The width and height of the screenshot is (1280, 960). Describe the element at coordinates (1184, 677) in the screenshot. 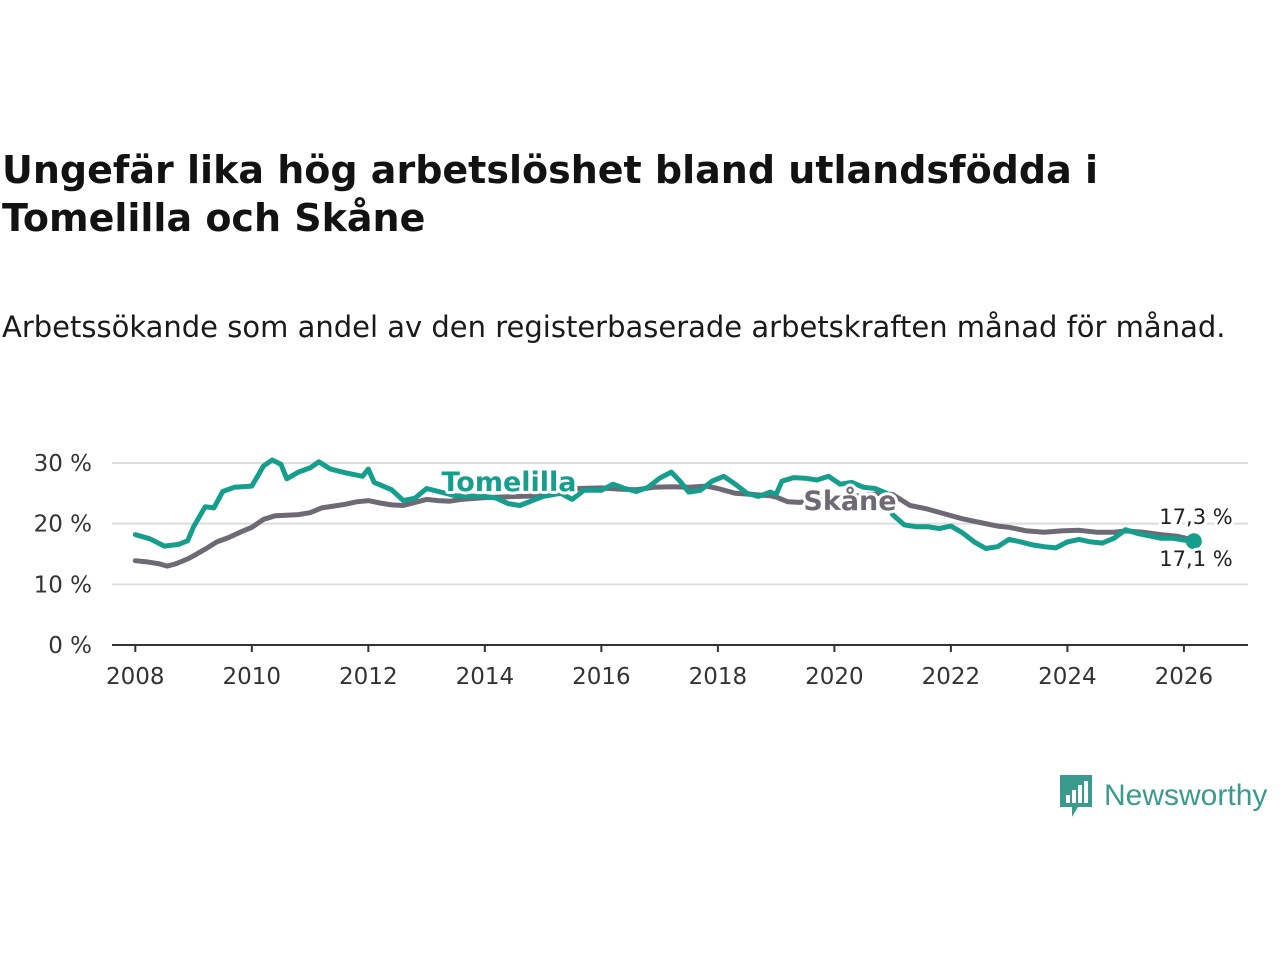

I see `x-tick-label: 2026` at that location.